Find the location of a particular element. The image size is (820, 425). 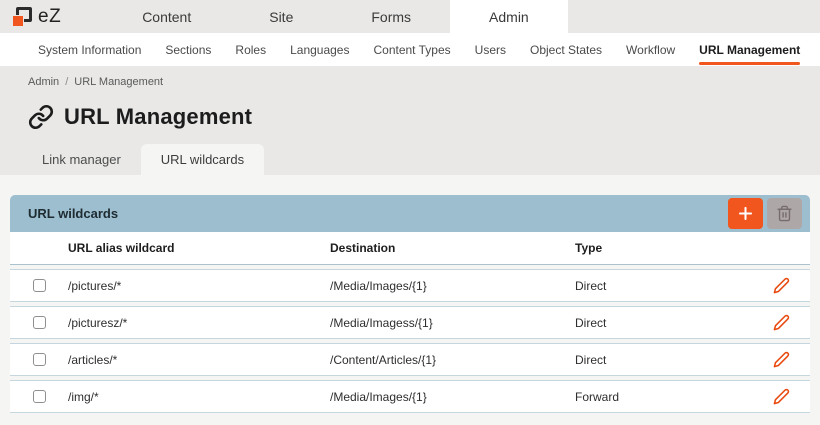

column-header-destination: Destination is located at coordinates (363, 248).